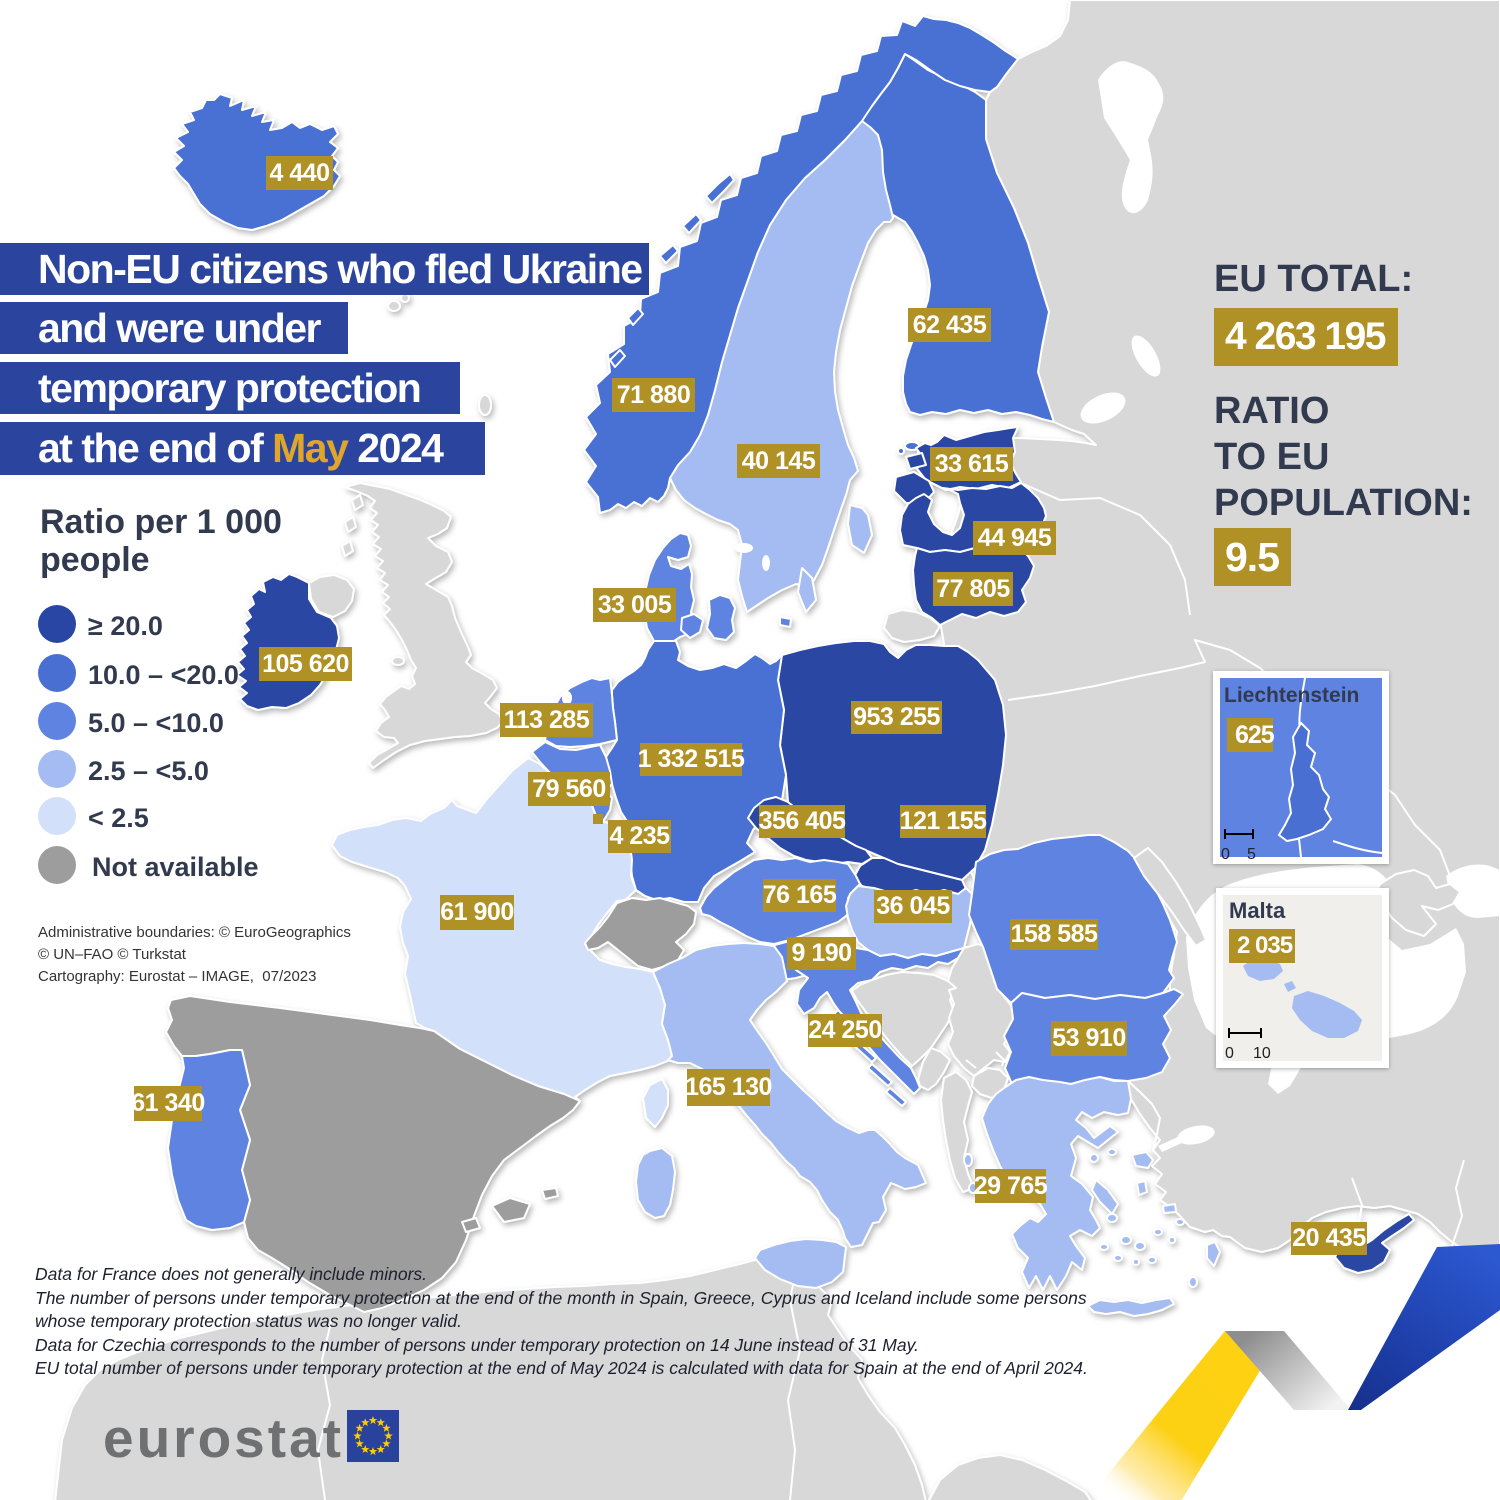 This screenshot has width=1500, height=1500. What do you see at coordinates (1251, 854) in the screenshot?
I see `svg-text: 5` at bounding box center [1251, 854].